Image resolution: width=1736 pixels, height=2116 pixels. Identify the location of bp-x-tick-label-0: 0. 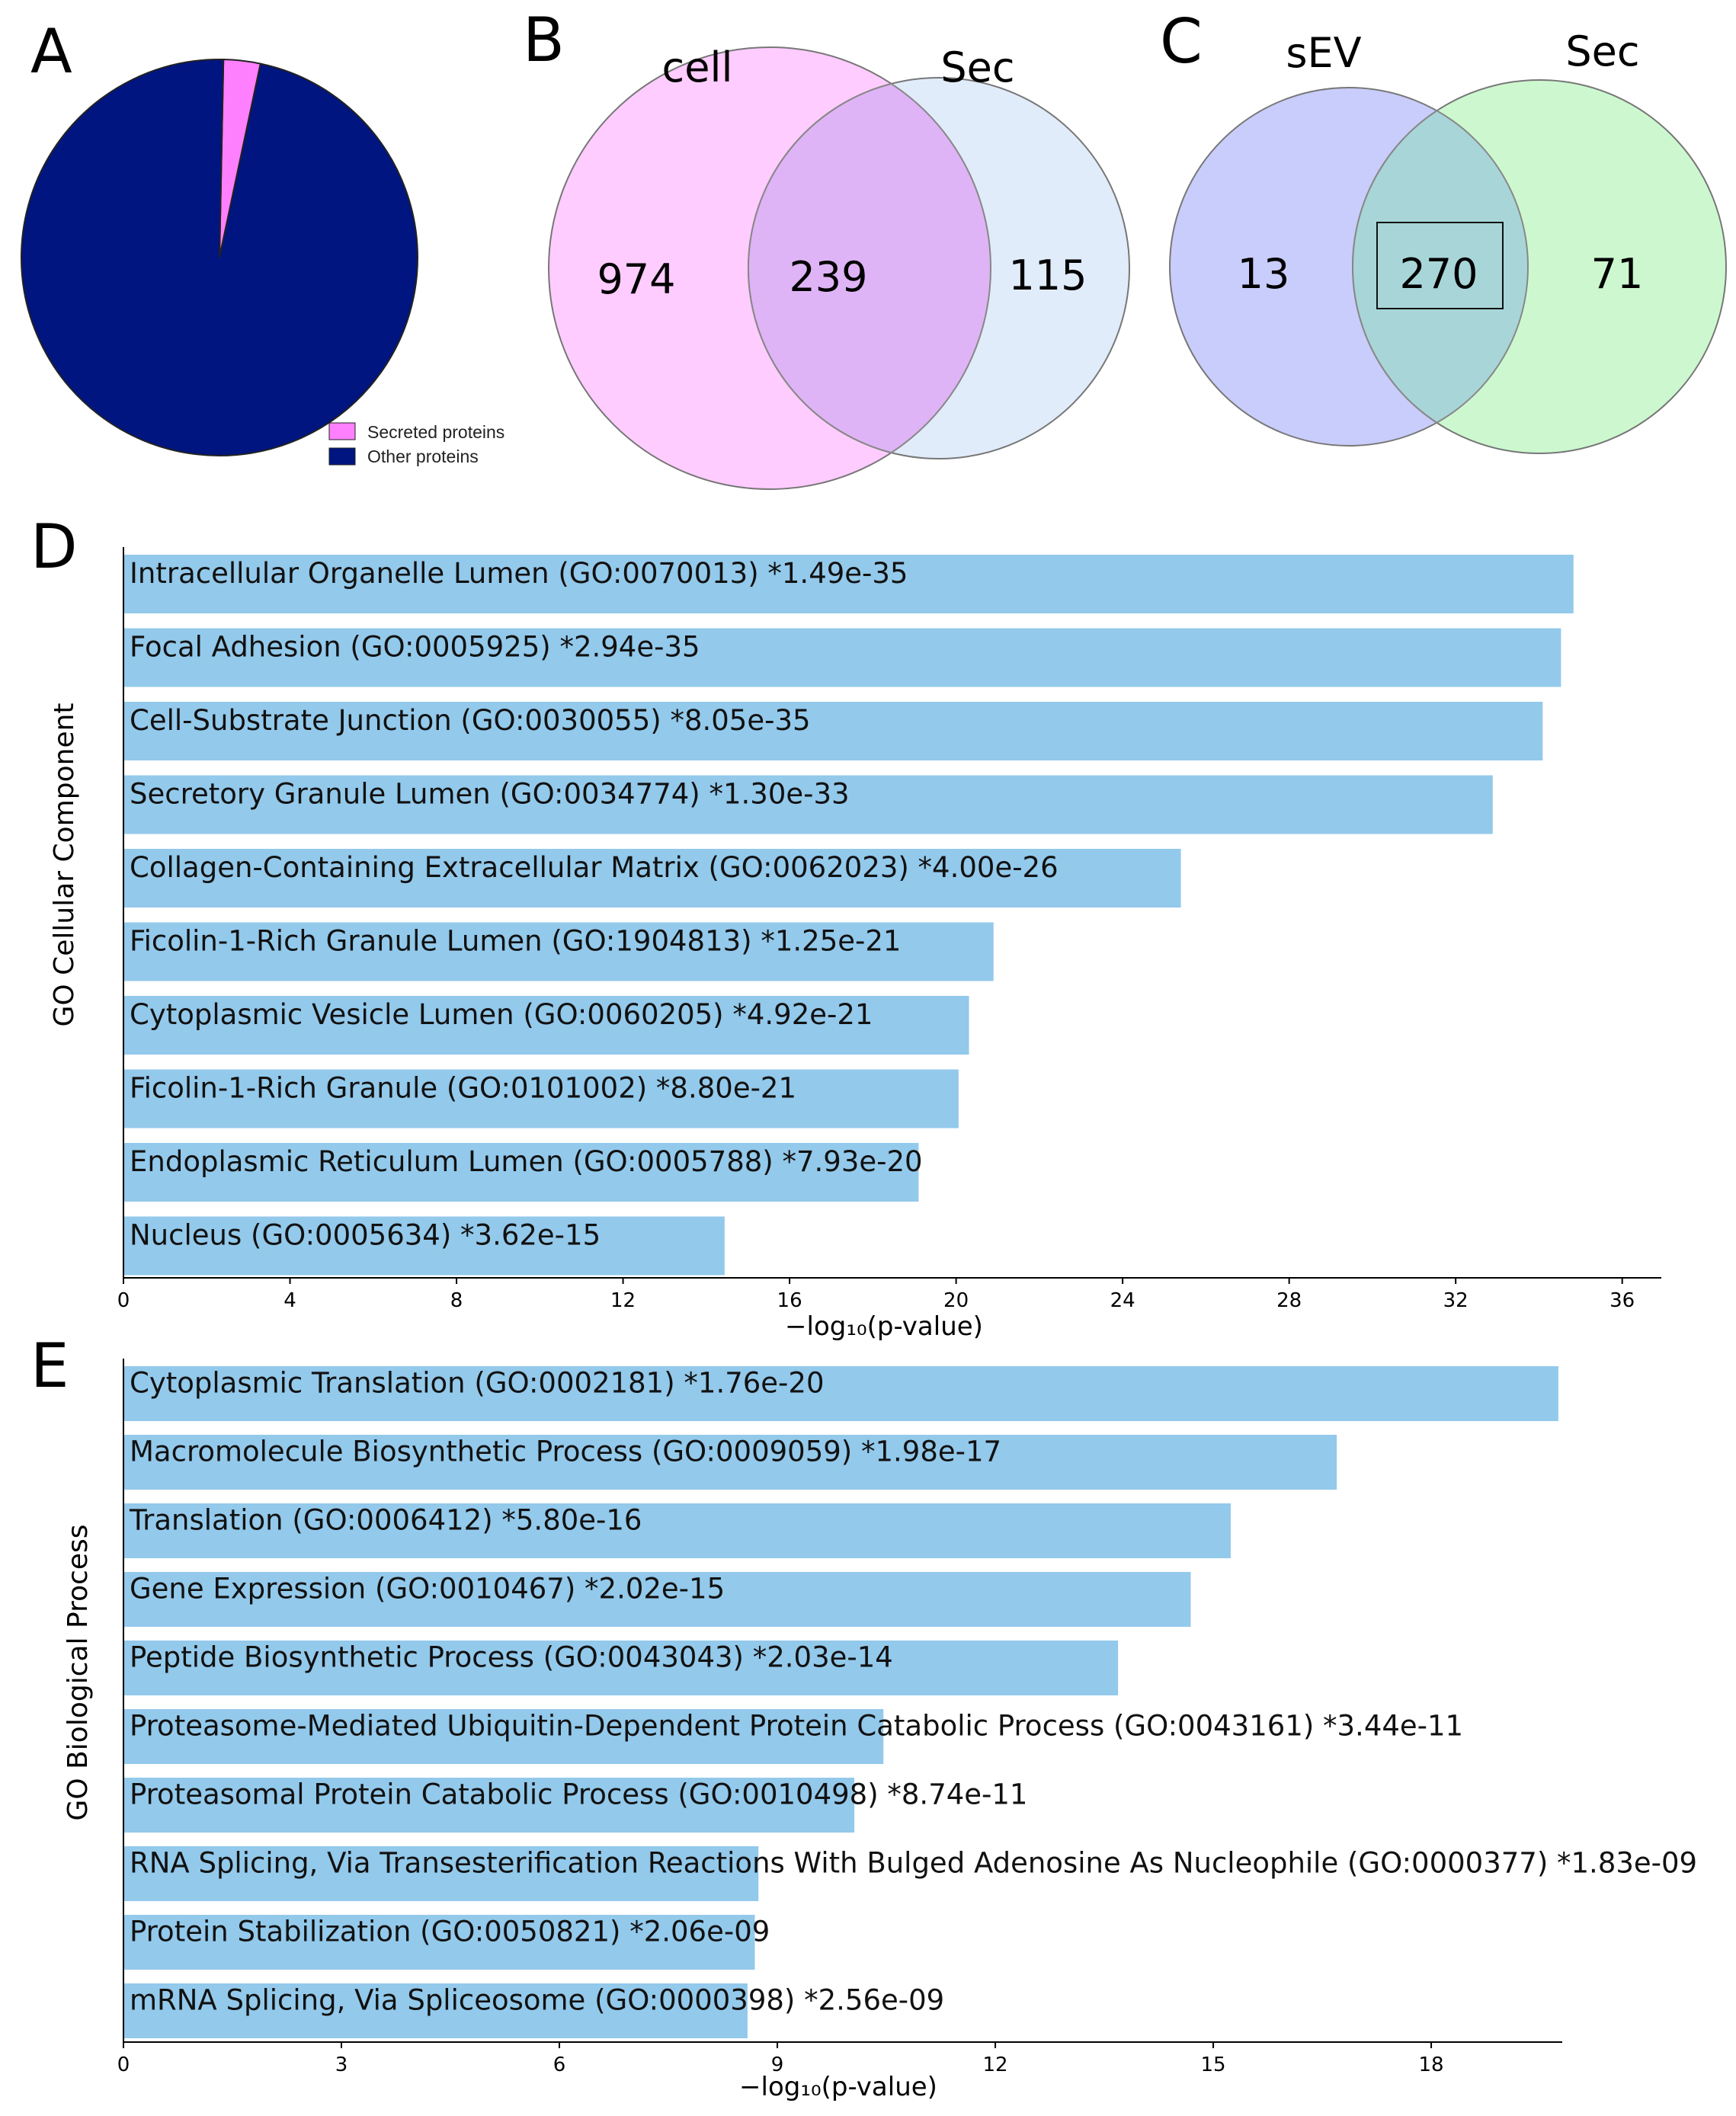
(123, 2065).